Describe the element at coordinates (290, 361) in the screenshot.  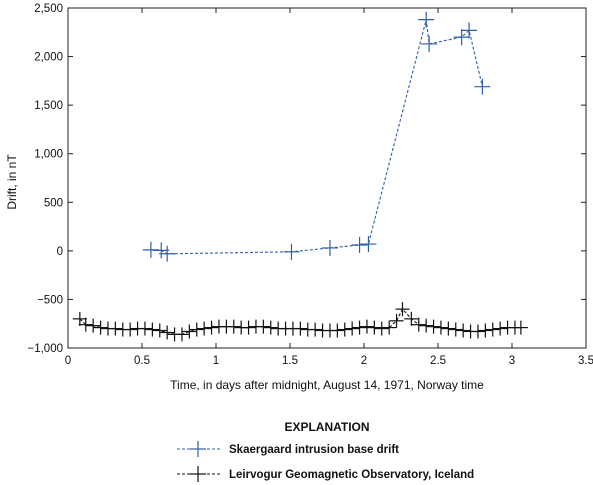
I see `x-tick-label: 1.5` at that location.